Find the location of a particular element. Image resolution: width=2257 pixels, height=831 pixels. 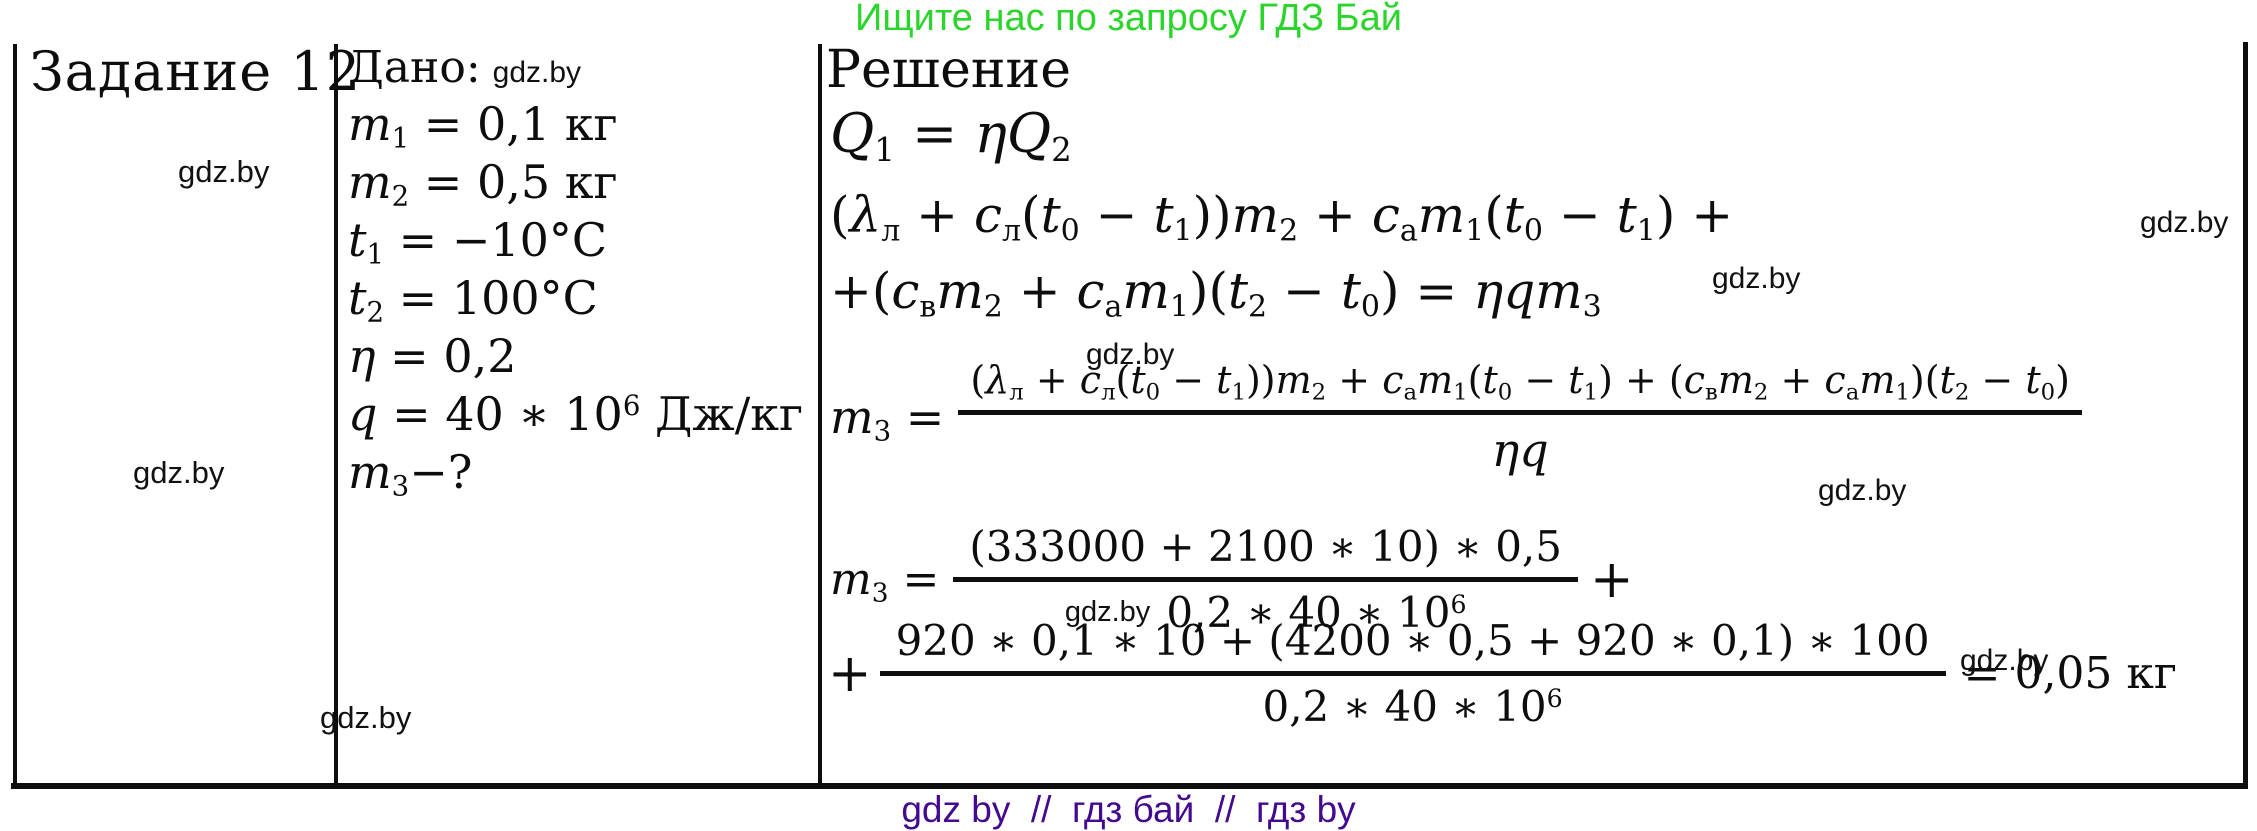

watermark-above-numerator: gdz.by is located at coordinates (1130, 354).